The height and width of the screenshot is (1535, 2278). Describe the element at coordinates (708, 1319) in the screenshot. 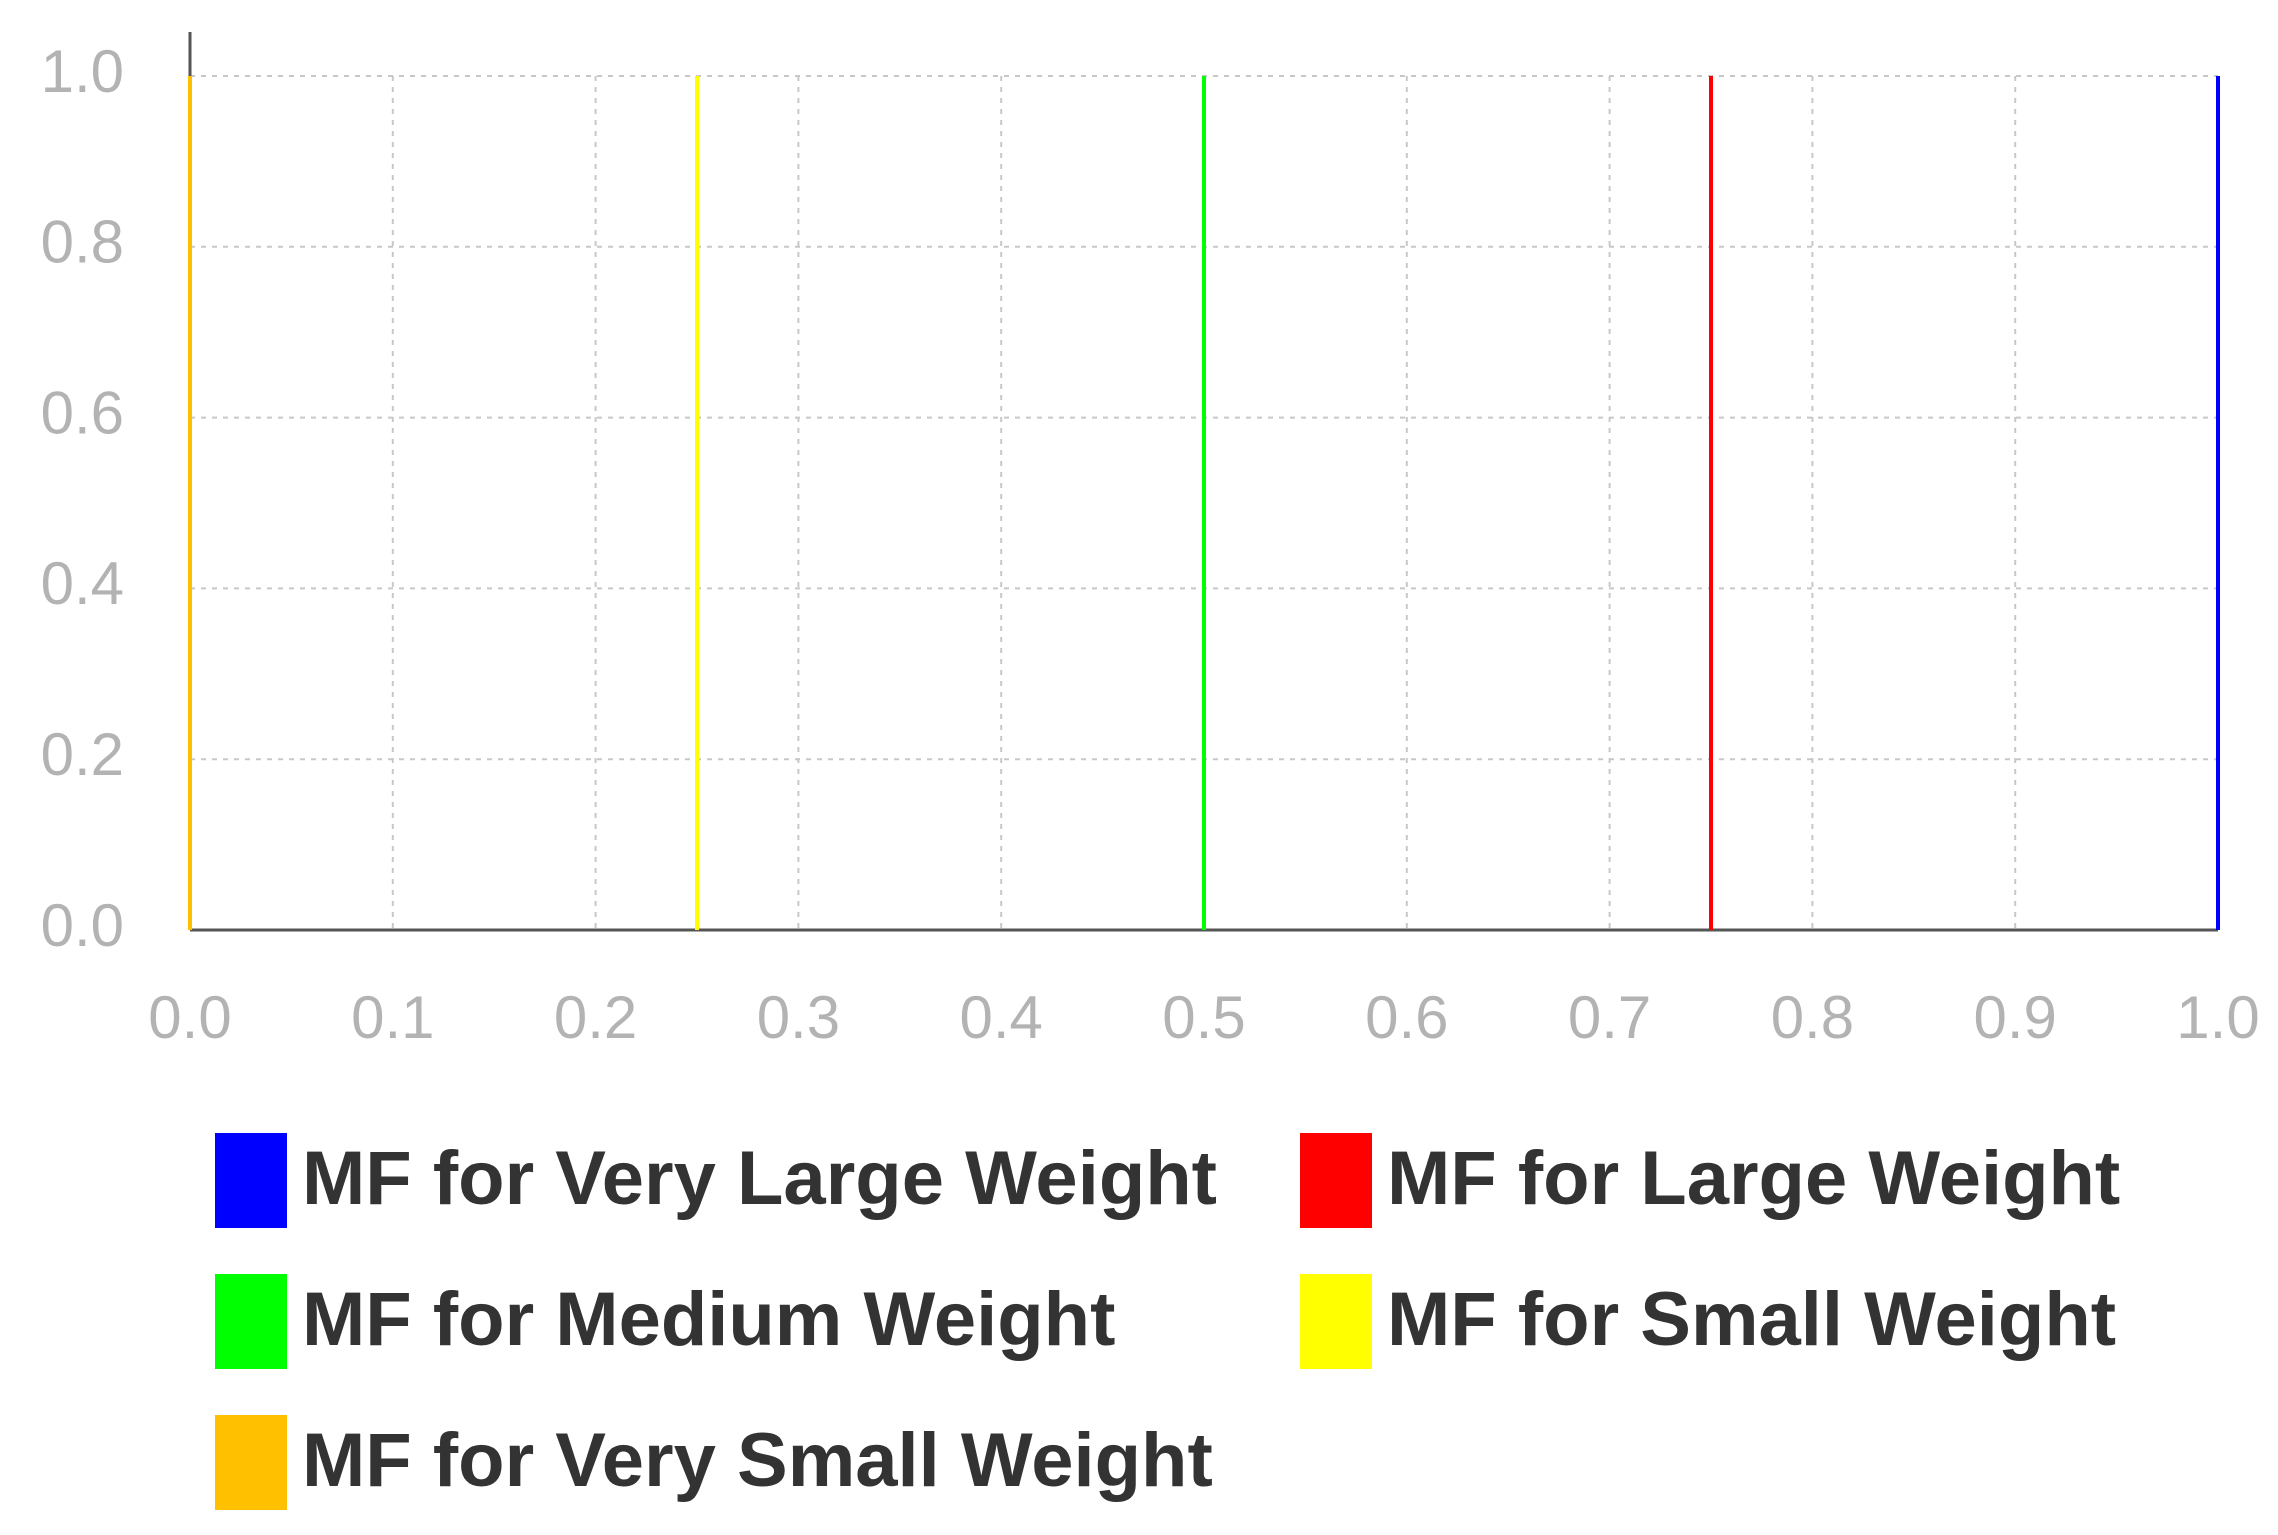

I see `legend-label: MF for Medium Weight` at that location.